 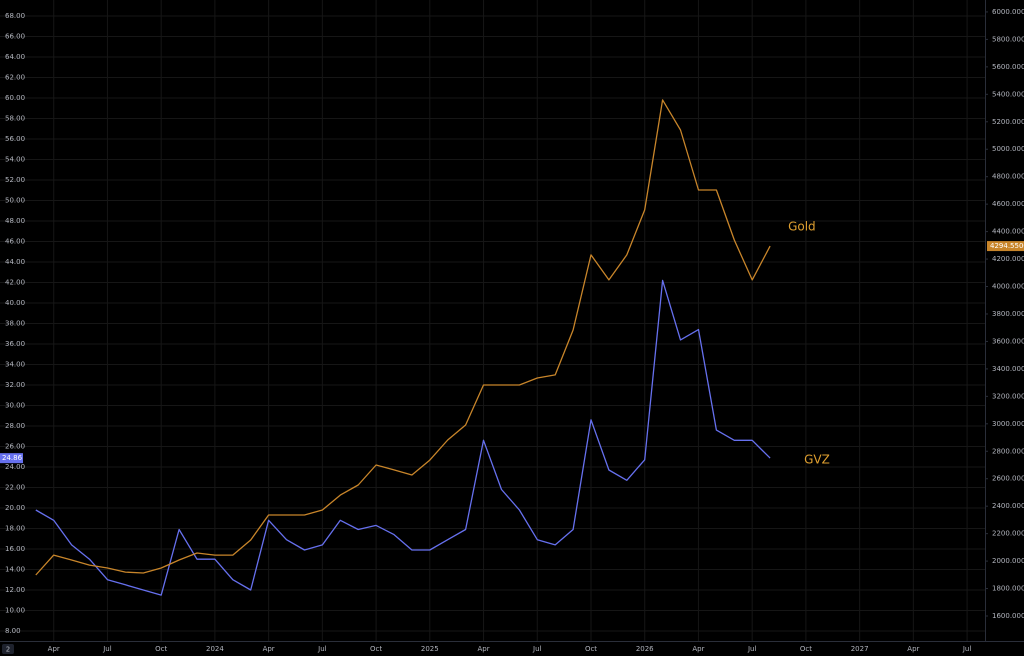 What do you see at coordinates (15, 364) in the screenshot?
I see `y-tick-label: 34.00` at bounding box center [15, 364].